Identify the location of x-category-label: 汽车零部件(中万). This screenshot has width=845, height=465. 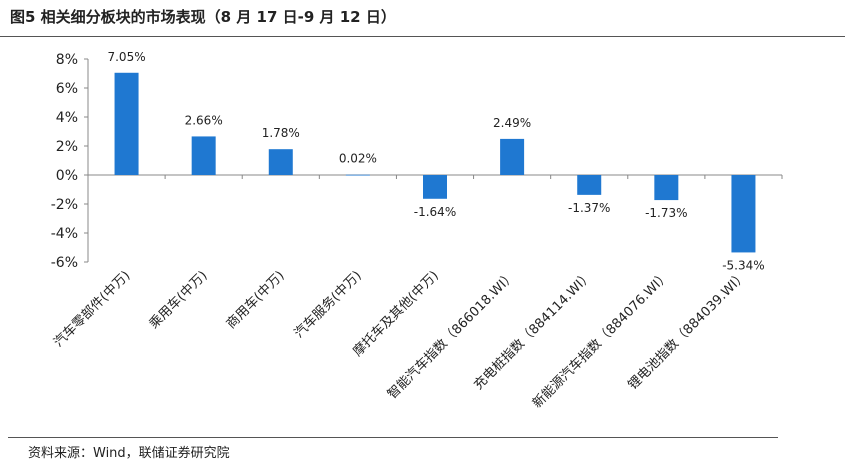
(92, 309).